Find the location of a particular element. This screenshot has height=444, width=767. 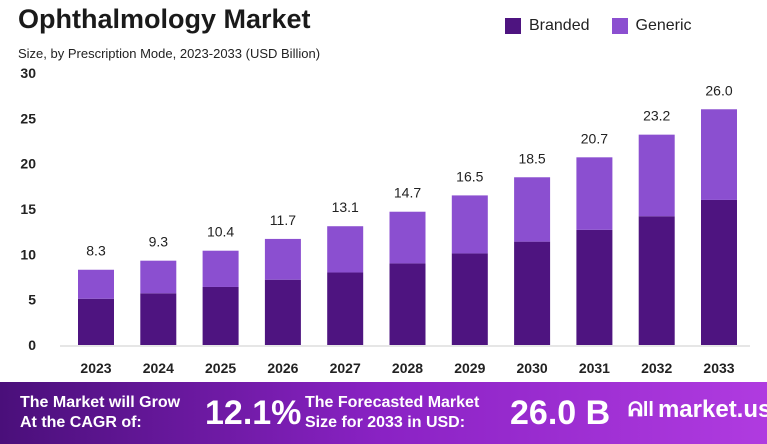

y-tick-label: 5 is located at coordinates (32, 300).